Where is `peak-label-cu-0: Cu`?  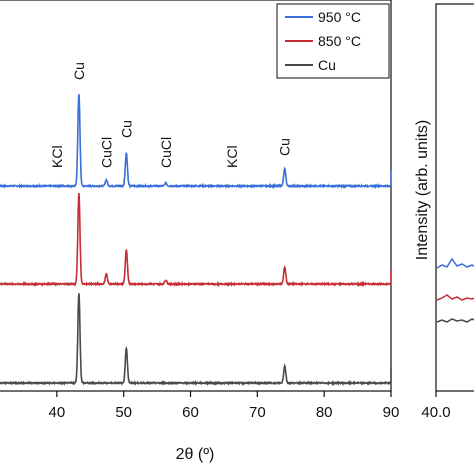 peak-label-cu-0: Cu is located at coordinates (79, 71).